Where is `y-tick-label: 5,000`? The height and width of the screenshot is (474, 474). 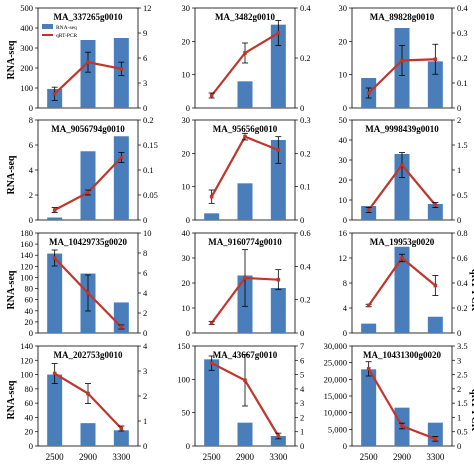
y-tick-label: 5,000 is located at coordinates (337, 429).